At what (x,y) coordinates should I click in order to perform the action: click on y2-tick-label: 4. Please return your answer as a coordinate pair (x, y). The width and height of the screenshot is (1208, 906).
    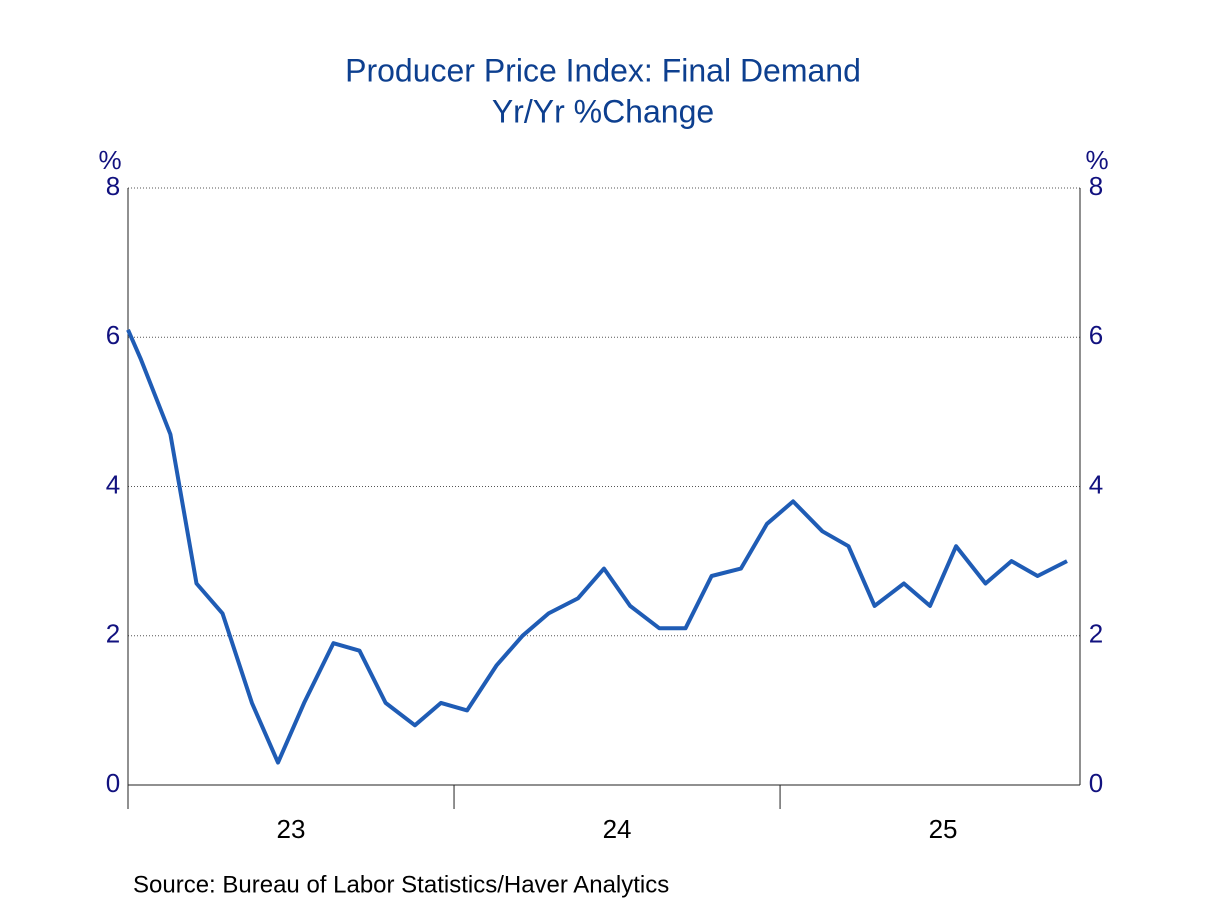
    Looking at the image, I should click on (1096, 484).